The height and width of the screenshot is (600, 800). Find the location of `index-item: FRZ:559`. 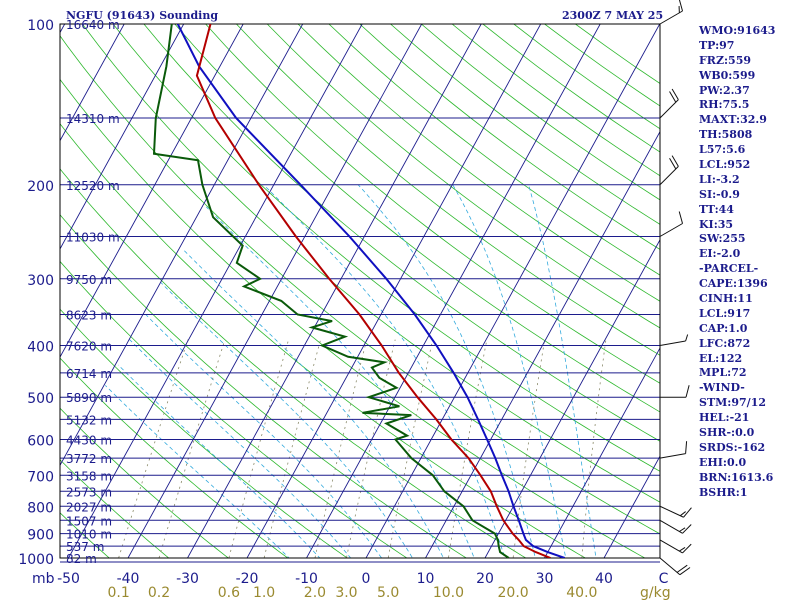

index-item: FRZ:559 is located at coordinates (725, 60).